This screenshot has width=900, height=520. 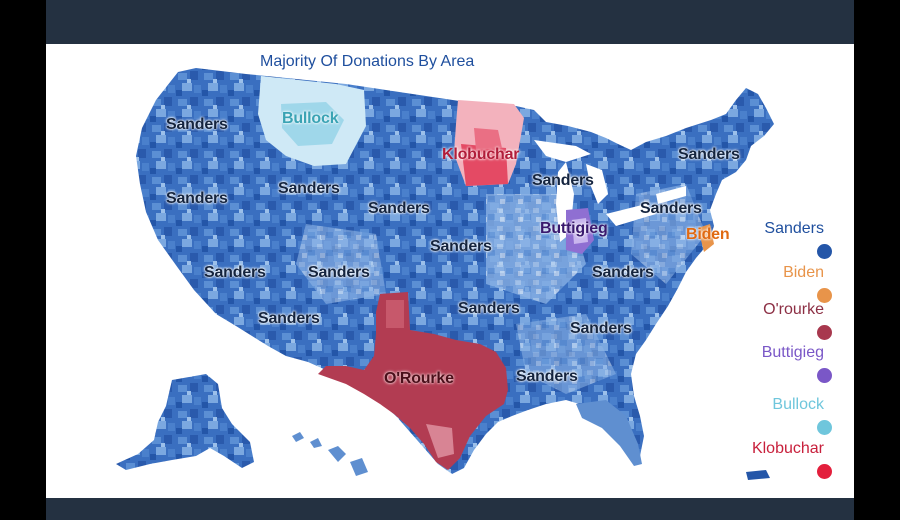 I want to click on bullock-region, so click(x=312, y=124).